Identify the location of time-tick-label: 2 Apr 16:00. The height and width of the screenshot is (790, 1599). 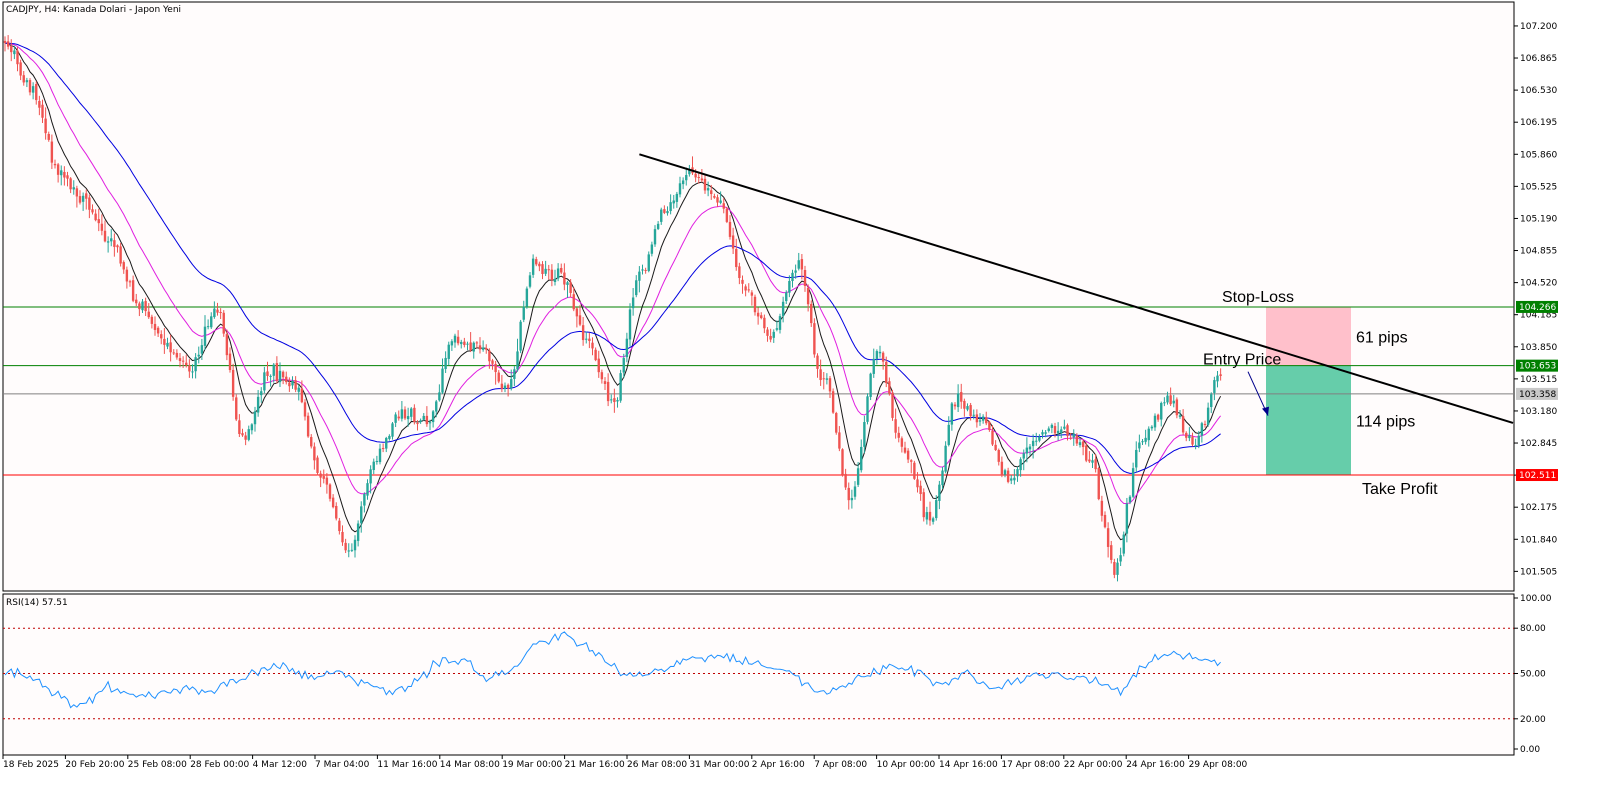
(778, 765).